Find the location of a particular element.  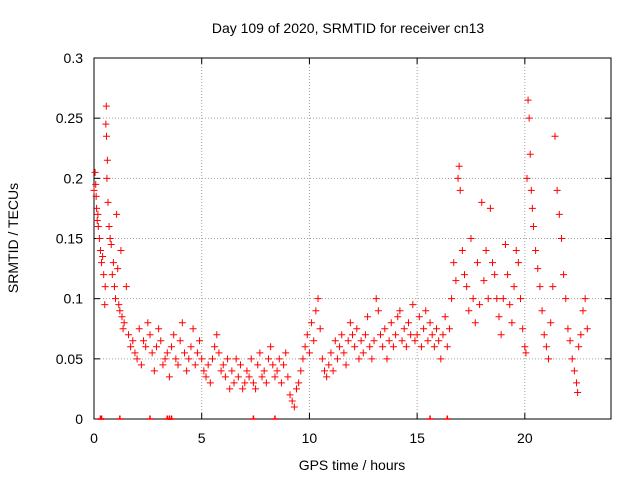

y-axis-label: SRMTID / TECUs is located at coordinates (13, 238).